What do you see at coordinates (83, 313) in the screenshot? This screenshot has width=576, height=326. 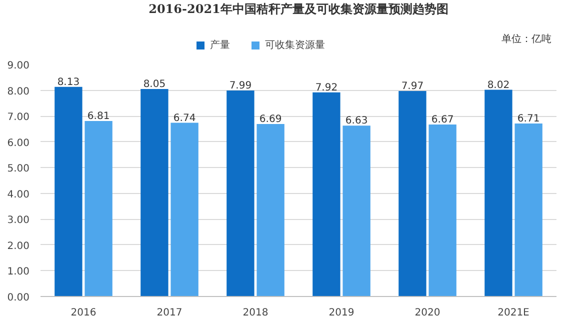 I see `x-tick-label: 2016` at bounding box center [83, 313].